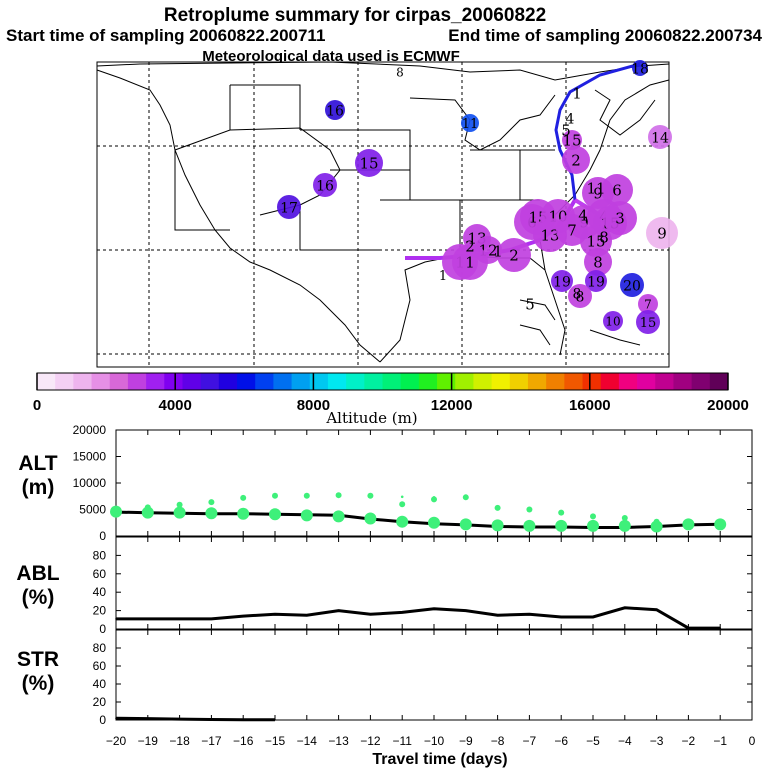 The width and height of the screenshot is (768, 768). What do you see at coordinates (434, 741) in the screenshot?
I see `x-tick-label: −10` at bounding box center [434, 741].